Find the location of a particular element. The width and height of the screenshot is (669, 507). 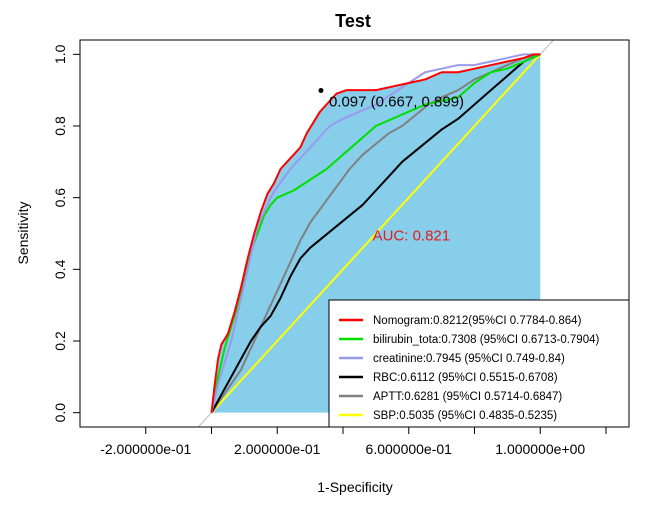

auc-label: AUC: 0.821 is located at coordinates (412, 236).